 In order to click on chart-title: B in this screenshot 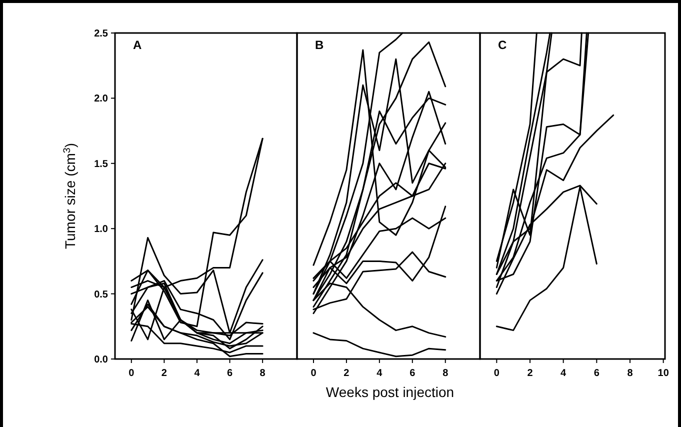, I will do `click(319, 45)`.